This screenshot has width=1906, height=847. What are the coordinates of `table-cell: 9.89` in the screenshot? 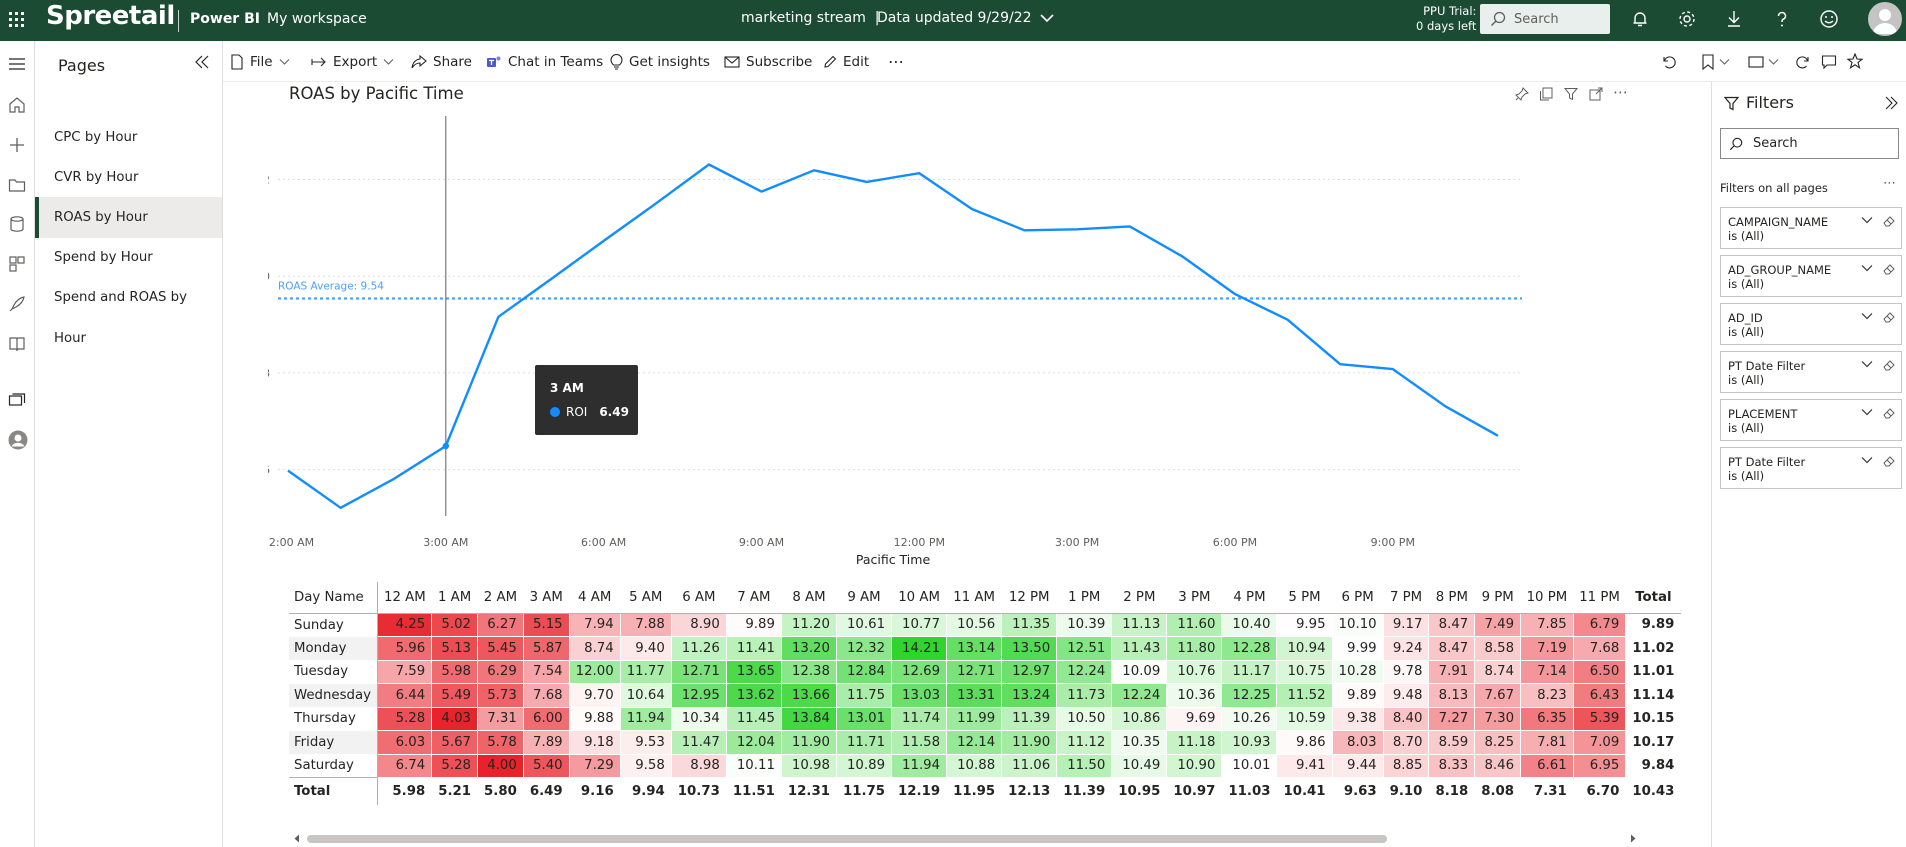 It's located at (1357, 695).